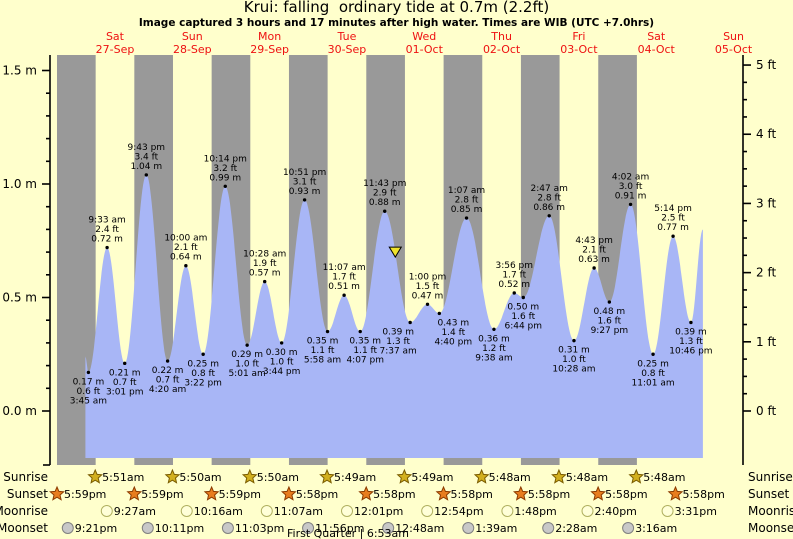  I want to click on high-tide-label: 10:28 am, so click(264, 255).